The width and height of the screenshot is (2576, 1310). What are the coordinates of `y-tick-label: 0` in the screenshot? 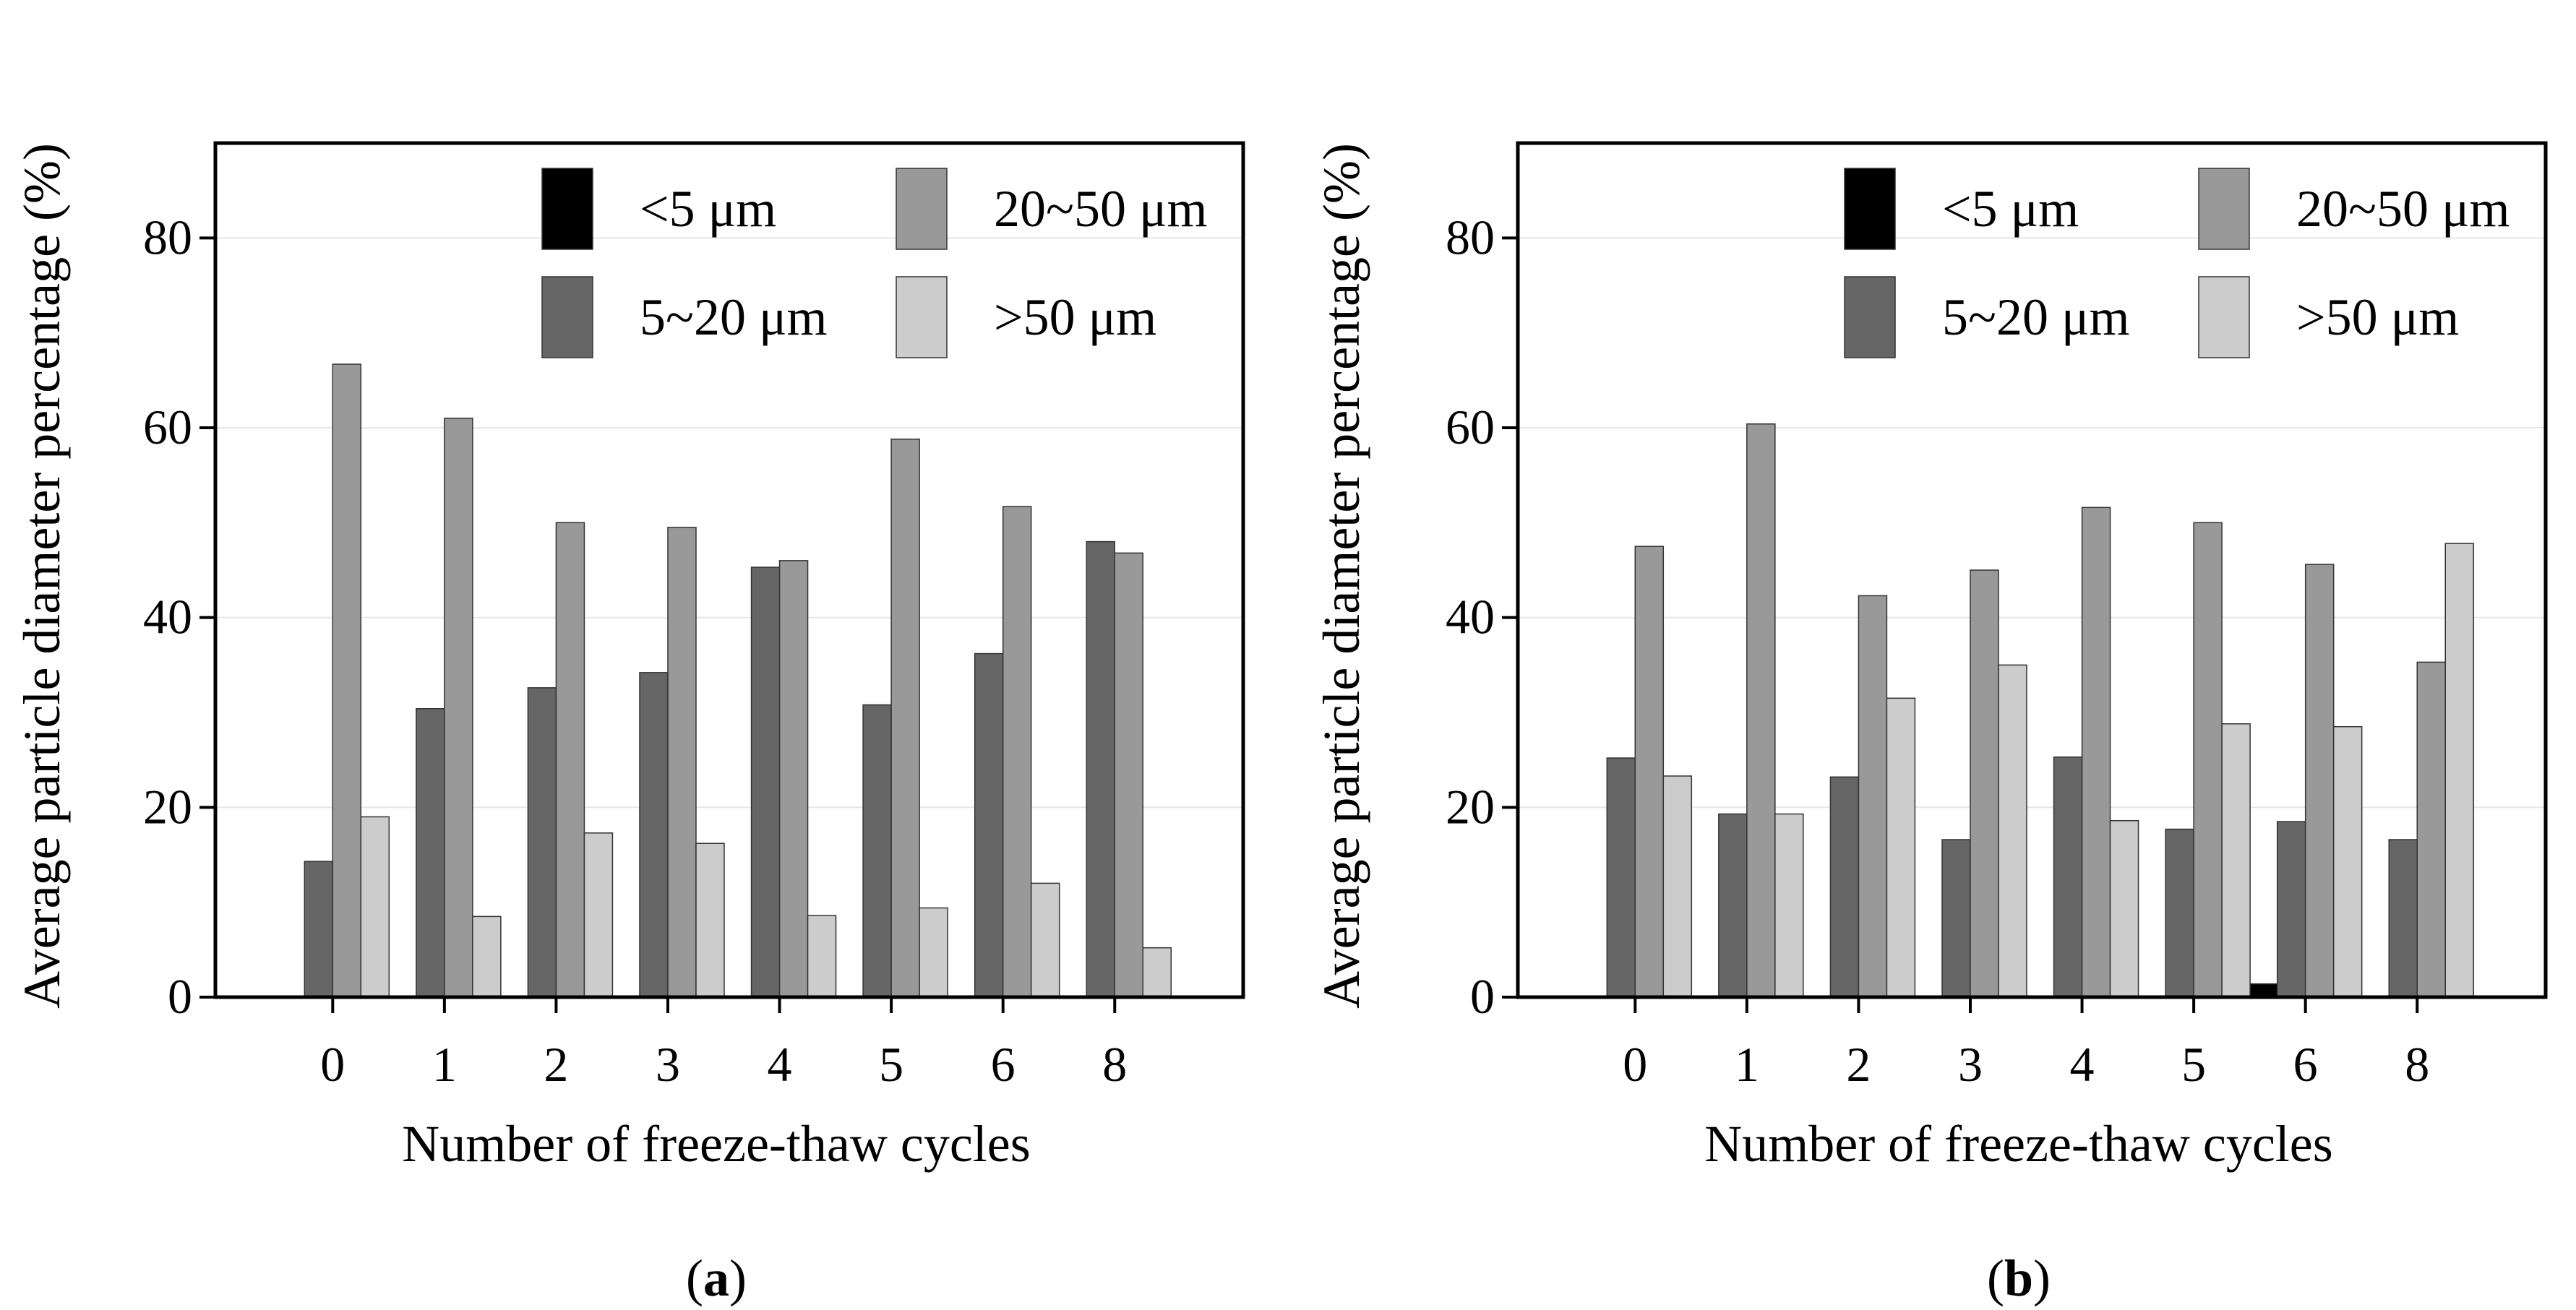 It's located at (180, 997).